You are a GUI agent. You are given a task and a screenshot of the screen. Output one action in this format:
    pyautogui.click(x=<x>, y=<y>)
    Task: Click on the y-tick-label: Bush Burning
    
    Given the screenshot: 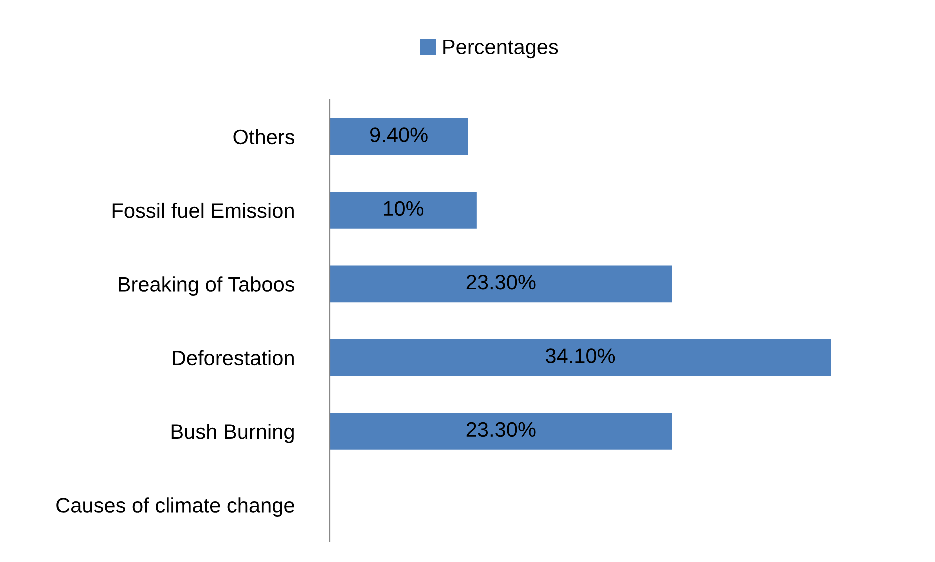 What is the action you would take?
    pyautogui.click(x=233, y=434)
    